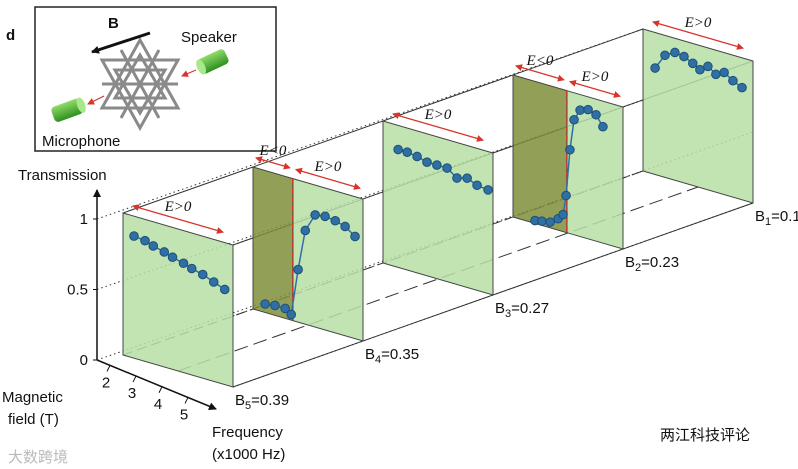 This screenshot has width=798, height=469. What do you see at coordinates (77, 290) in the screenshot?
I see `y-tick-label: 0.5` at bounding box center [77, 290].